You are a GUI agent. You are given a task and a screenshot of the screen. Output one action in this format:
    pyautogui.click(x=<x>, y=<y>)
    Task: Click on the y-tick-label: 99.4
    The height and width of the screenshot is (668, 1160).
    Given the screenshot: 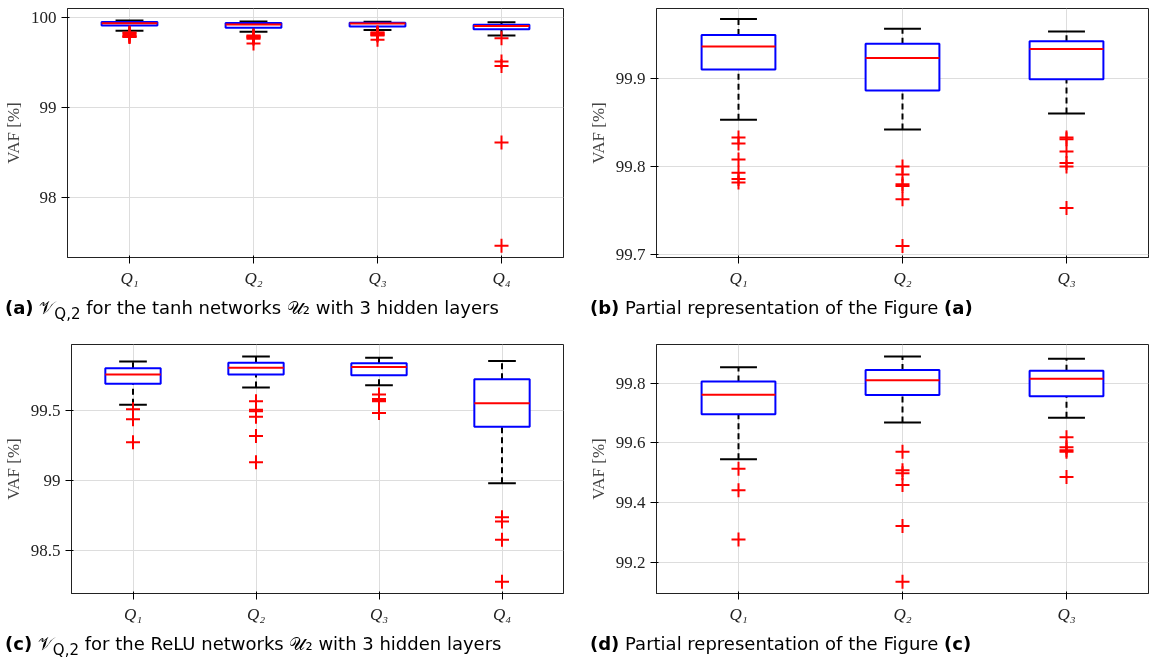 What is the action you would take?
    pyautogui.click(x=630, y=502)
    